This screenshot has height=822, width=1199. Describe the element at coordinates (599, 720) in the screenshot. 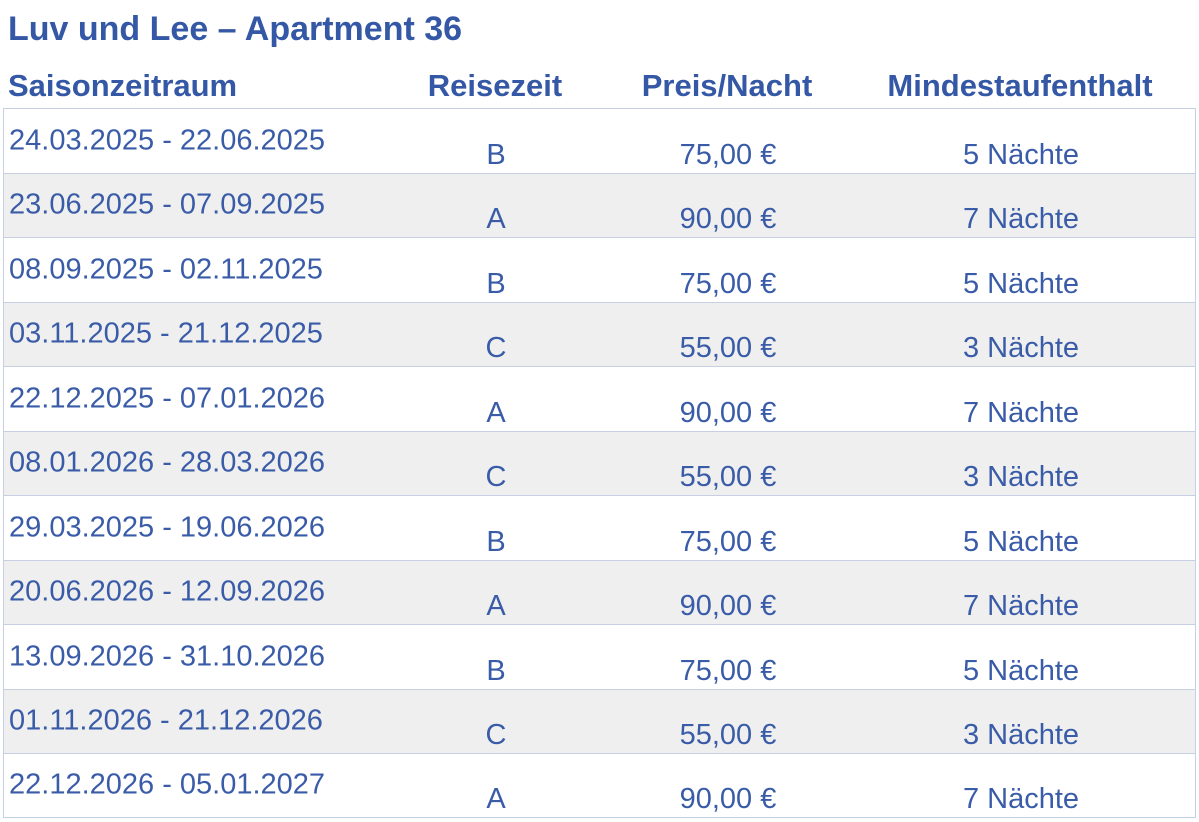

I see `table-row: 01.11.2026 - 21.12.2026 C 55,00 € 3 Nächte` at that location.